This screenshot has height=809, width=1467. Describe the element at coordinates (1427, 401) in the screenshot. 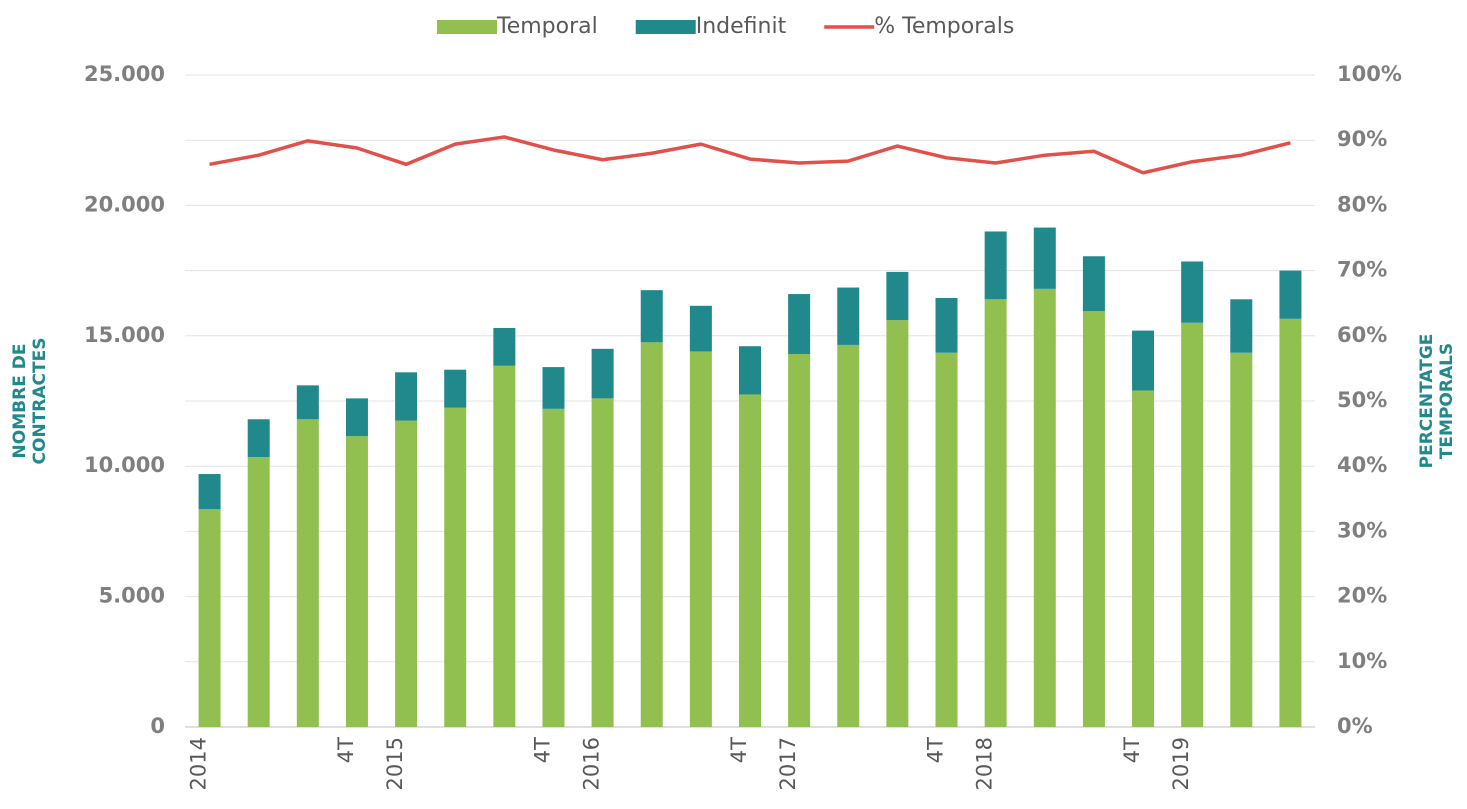

I see `y2-axis-title-line: PERCENTATGE` at that location.